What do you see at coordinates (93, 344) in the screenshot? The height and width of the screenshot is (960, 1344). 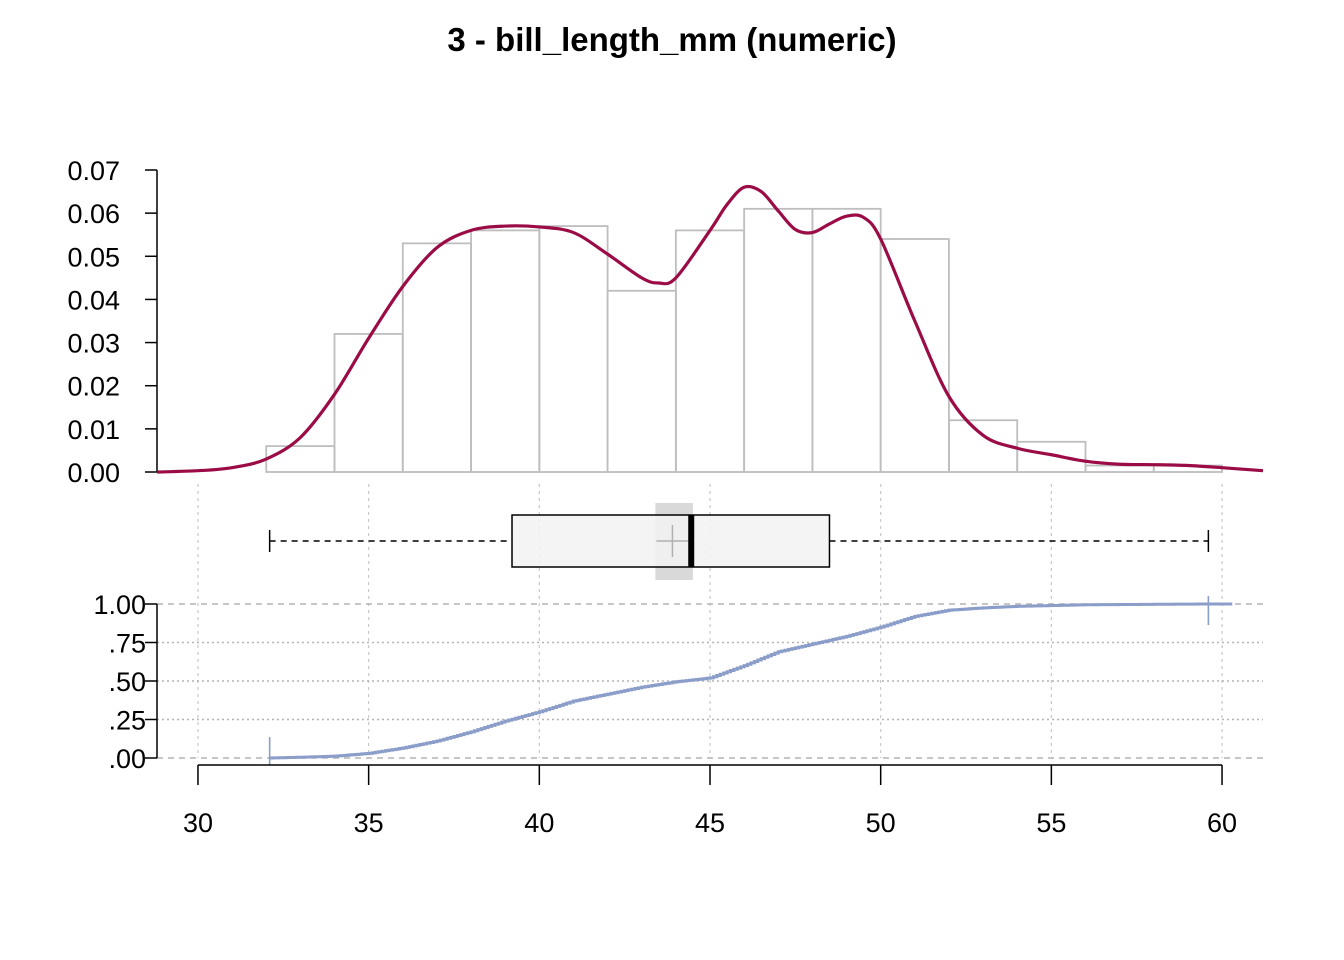 I see `histogram-y-tick-label: 0.03` at bounding box center [93, 344].